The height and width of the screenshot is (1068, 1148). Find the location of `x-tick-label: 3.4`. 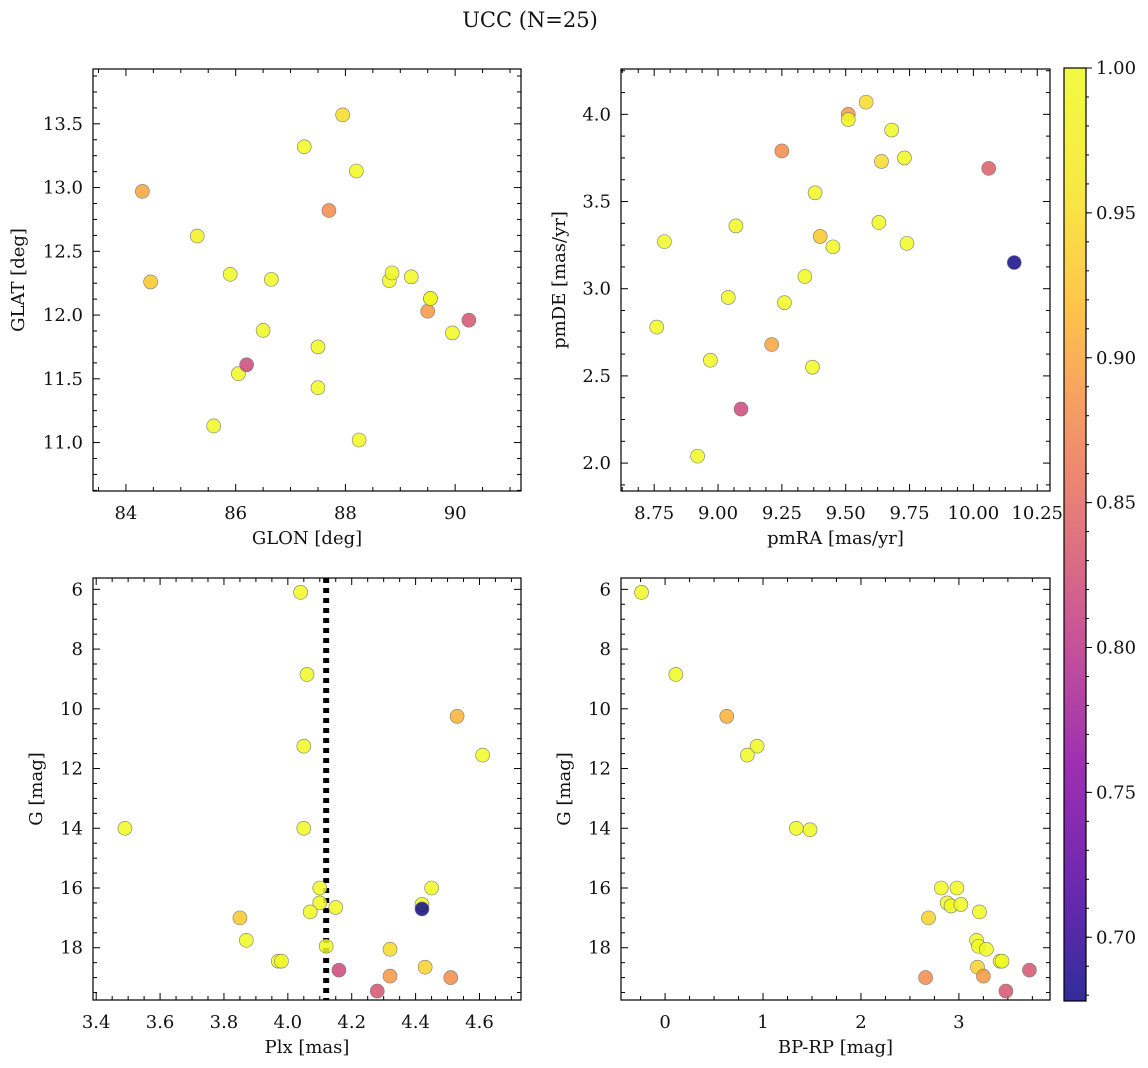

x-tick-label: 3.4 is located at coordinates (96, 1022).